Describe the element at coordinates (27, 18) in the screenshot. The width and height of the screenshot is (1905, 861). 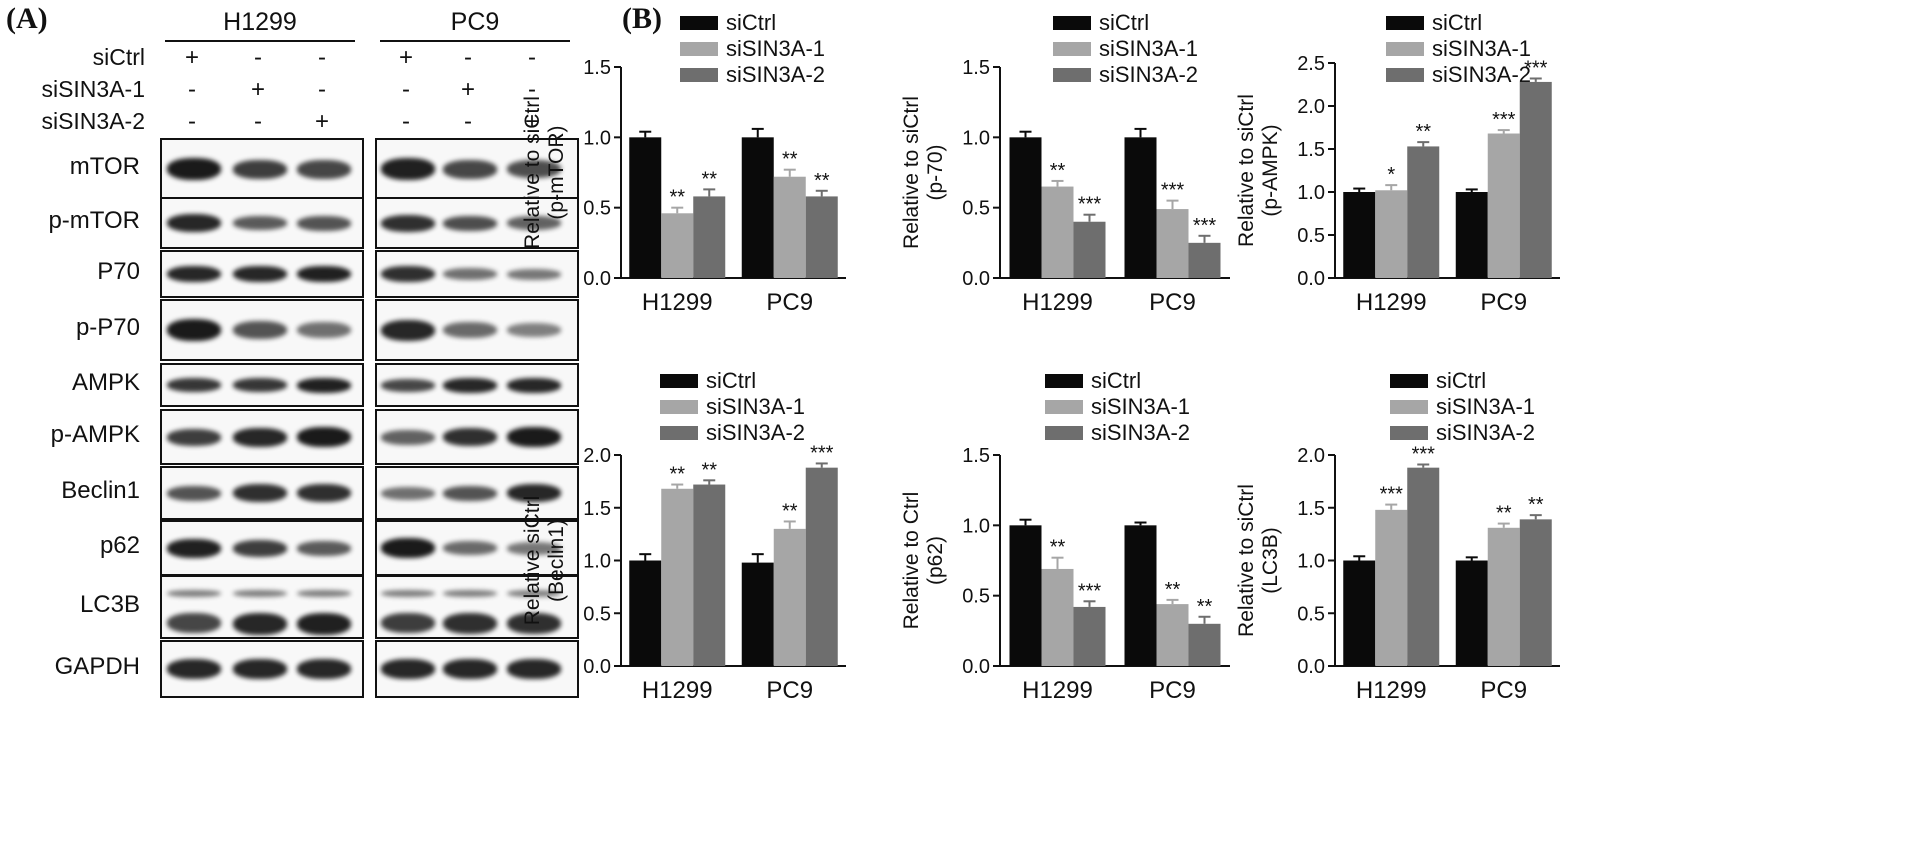
I see `panel-a-letter: (A)` at that location.